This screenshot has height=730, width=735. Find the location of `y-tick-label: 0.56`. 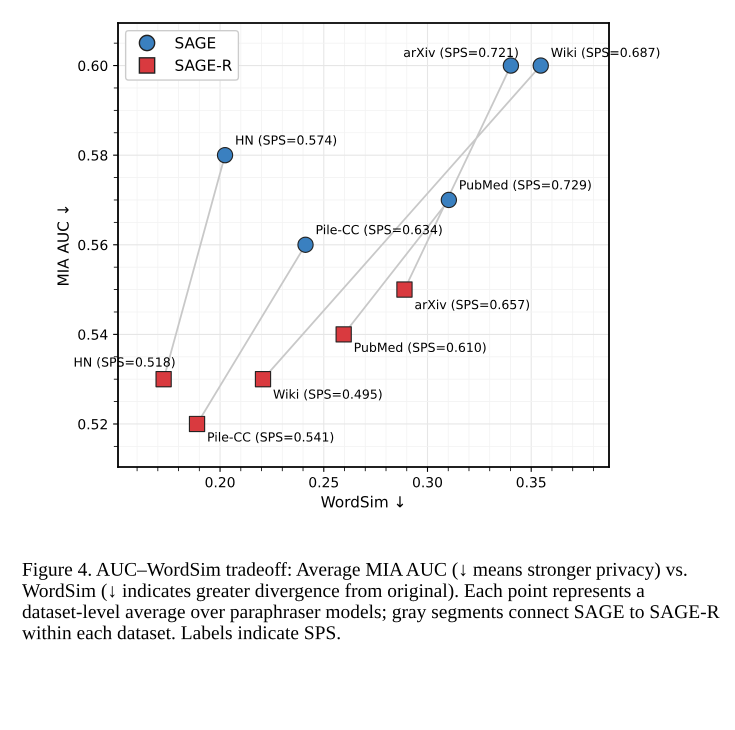

y-tick-label: 0.56 is located at coordinates (93, 245).